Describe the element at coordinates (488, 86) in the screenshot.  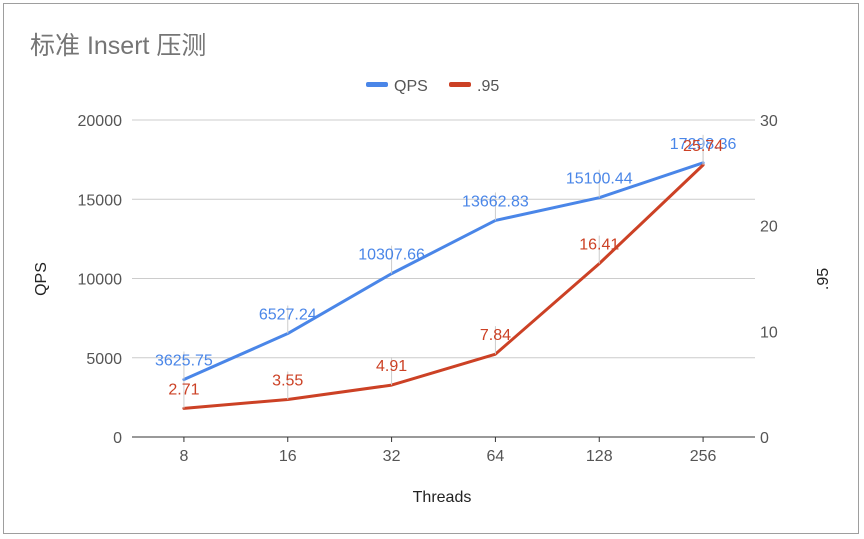
I see `legend-label-p95: .95` at that location.